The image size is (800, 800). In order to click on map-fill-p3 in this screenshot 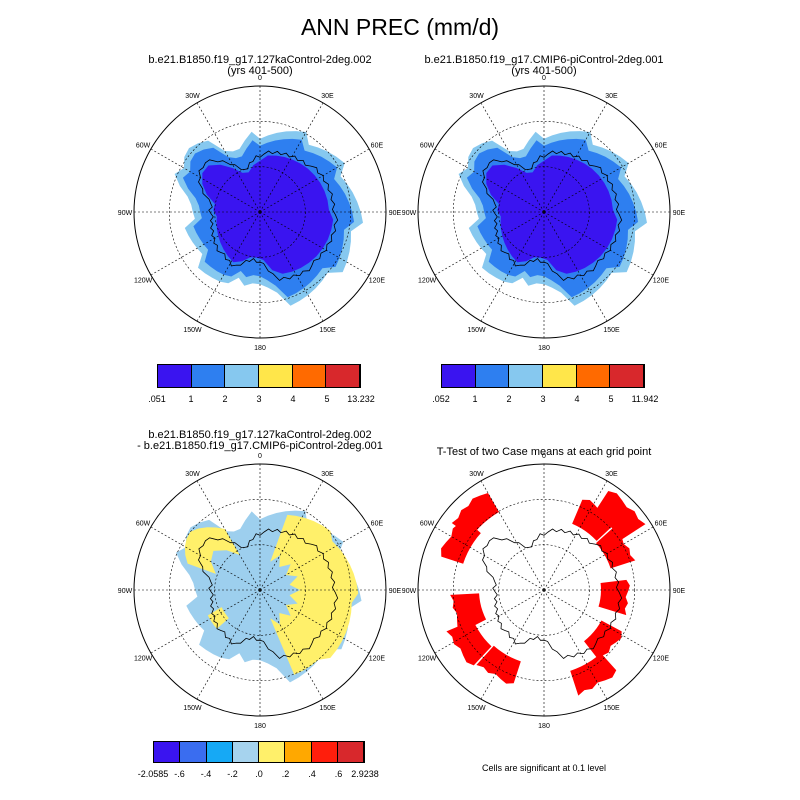, I will do `click(269, 596)`.